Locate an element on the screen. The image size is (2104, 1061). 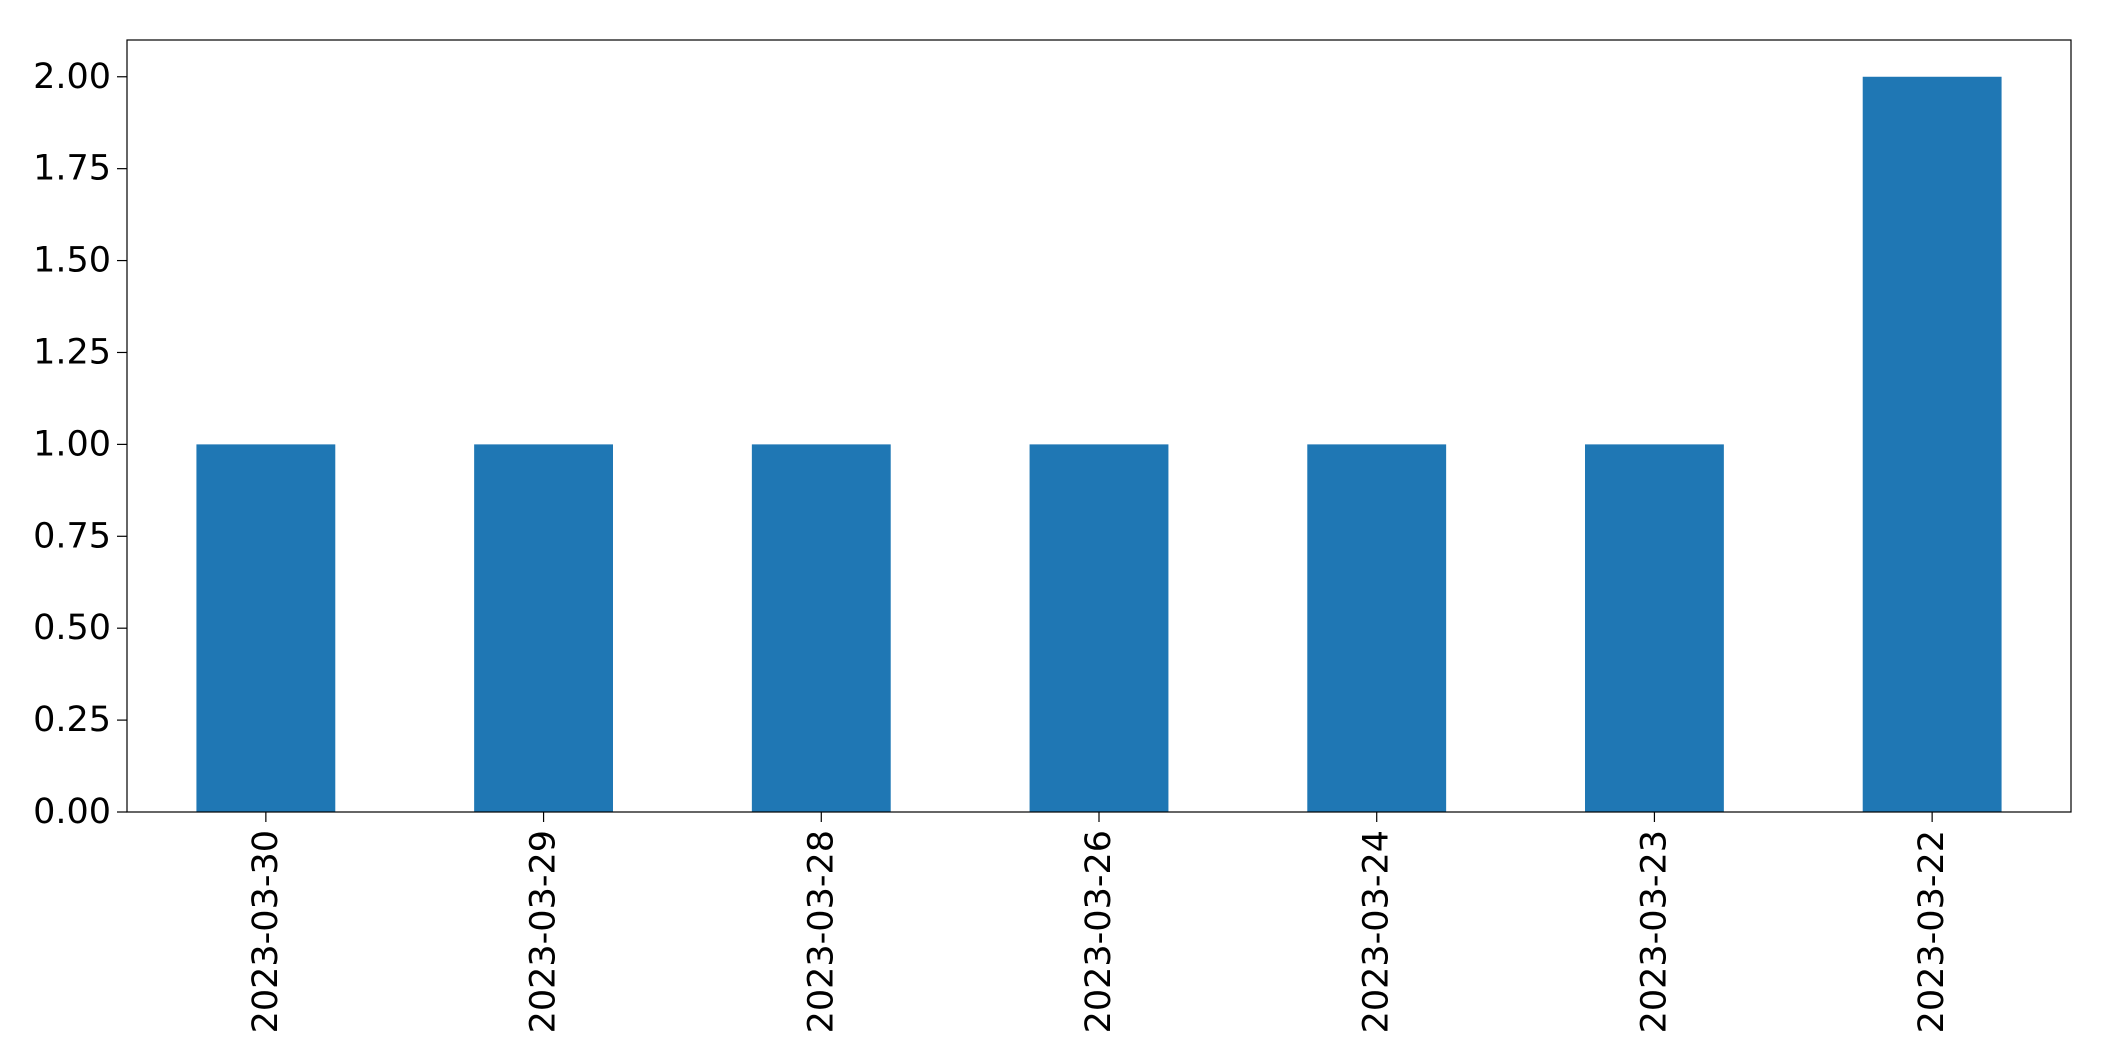
y-tick-label: 1.25 is located at coordinates (72, 352).